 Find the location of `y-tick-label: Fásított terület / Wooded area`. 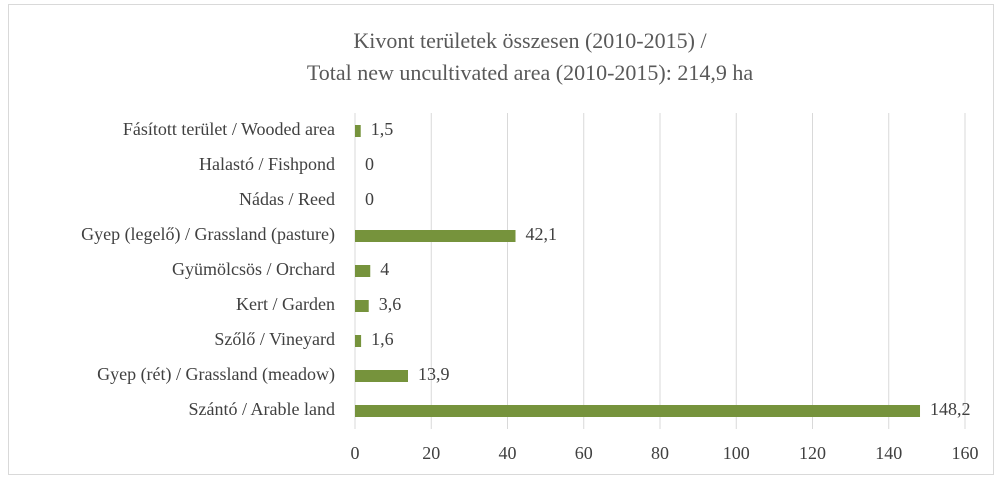

y-tick-label: Fásított terület / Wooded area is located at coordinates (229, 129).